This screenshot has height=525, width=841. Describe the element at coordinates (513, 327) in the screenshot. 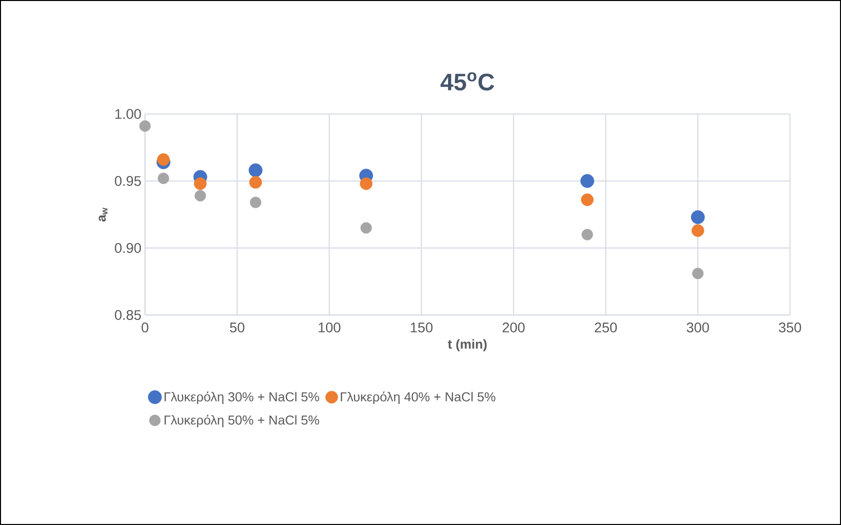

I see `x-tick-label: 200` at that location.